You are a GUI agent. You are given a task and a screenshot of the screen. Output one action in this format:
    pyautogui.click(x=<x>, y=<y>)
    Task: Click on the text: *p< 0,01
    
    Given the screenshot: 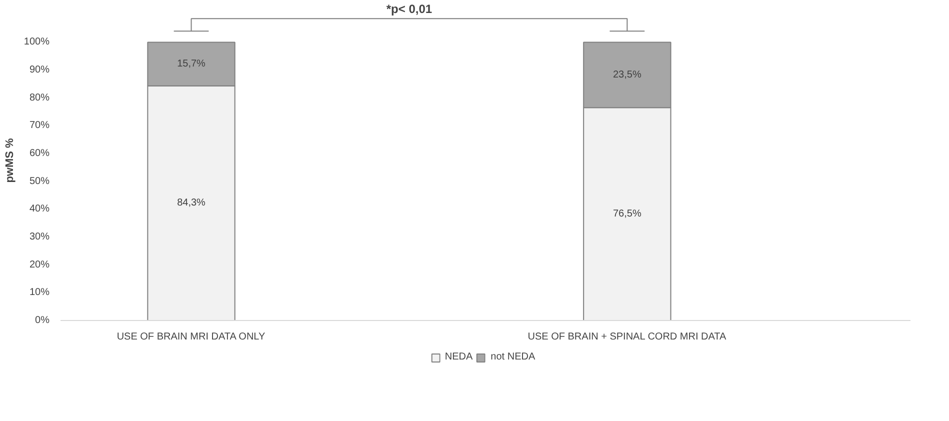 What is the action you would take?
    pyautogui.click(x=409, y=9)
    